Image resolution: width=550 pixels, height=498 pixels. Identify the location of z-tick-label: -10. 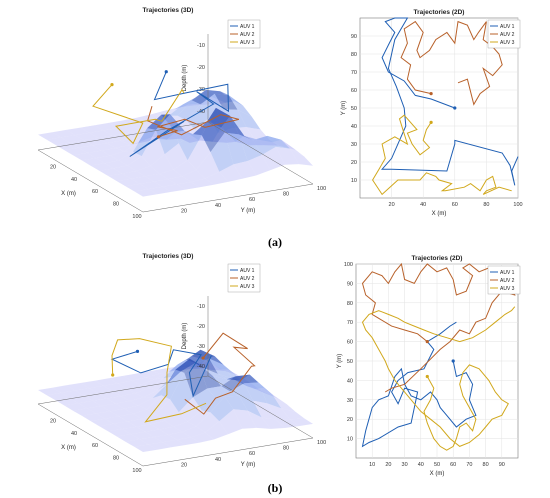
(201, 46).